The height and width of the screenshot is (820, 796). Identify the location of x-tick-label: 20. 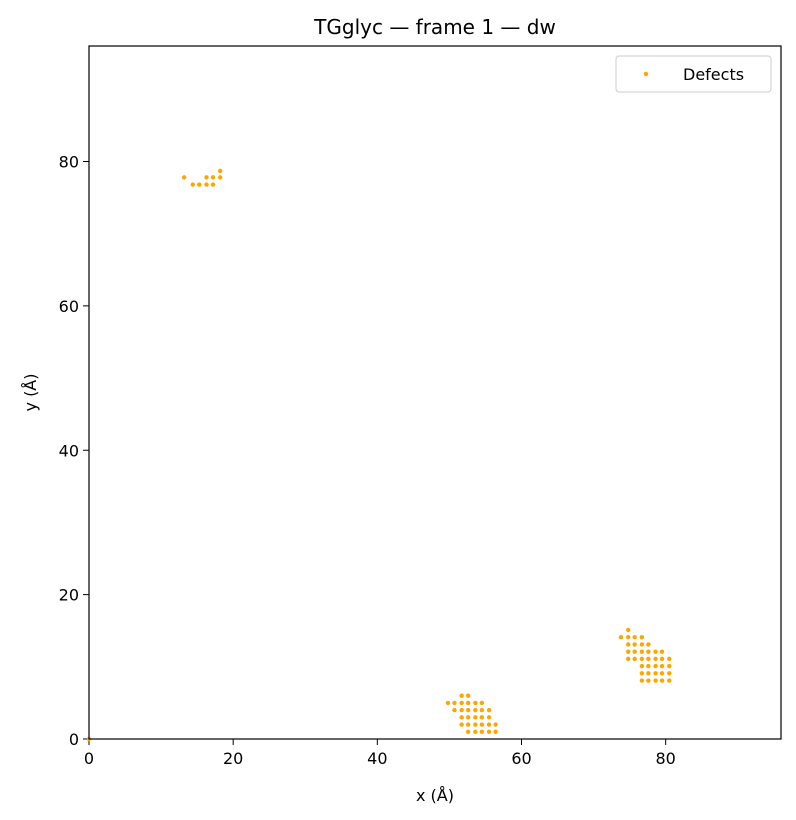
(233, 758).